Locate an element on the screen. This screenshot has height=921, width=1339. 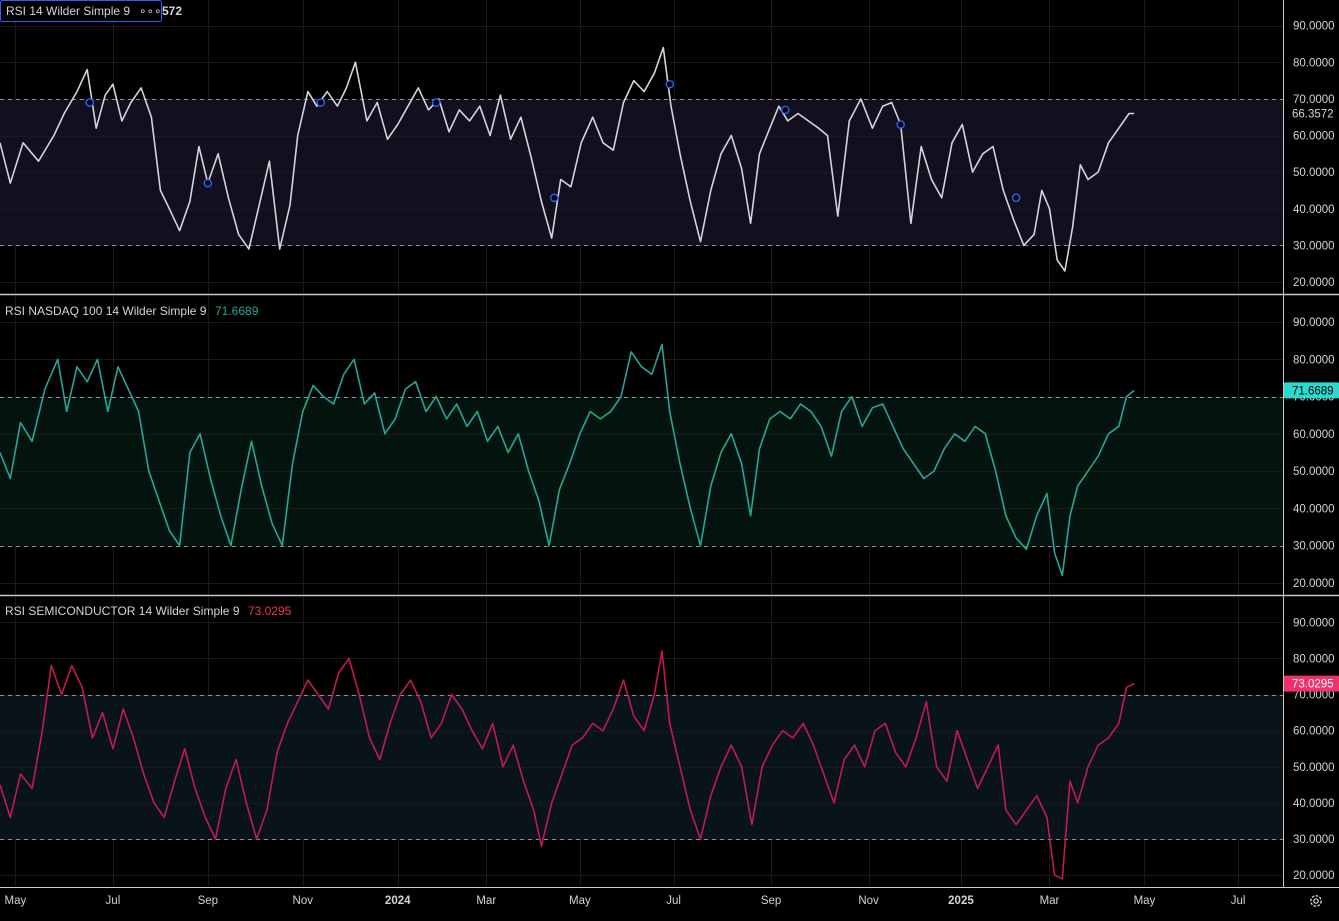
last-value-badge-label: 71.6689 is located at coordinates (1313, 391).